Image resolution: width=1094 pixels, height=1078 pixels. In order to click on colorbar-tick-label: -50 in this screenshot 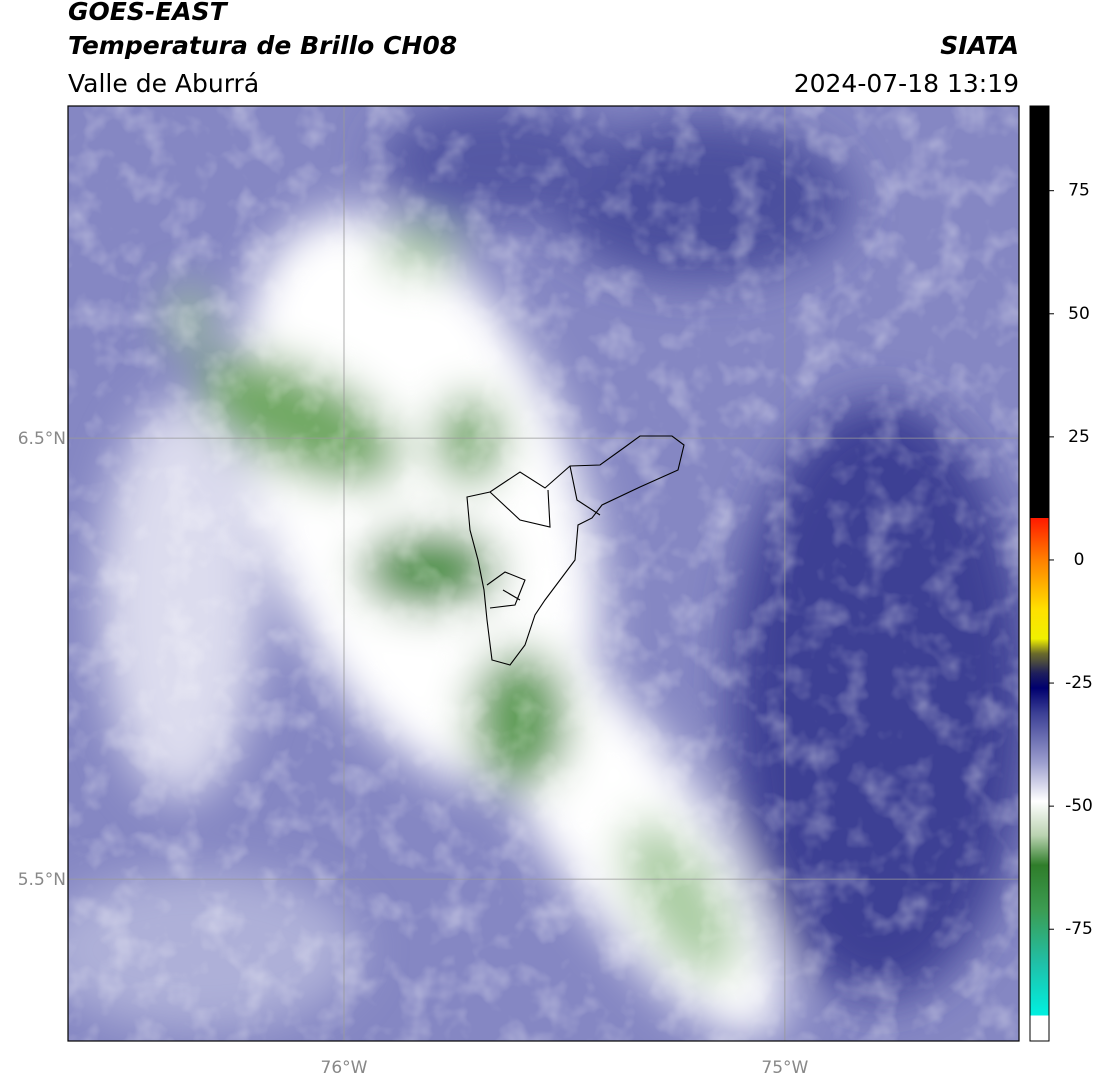, I will do `click(1079, 806)`.